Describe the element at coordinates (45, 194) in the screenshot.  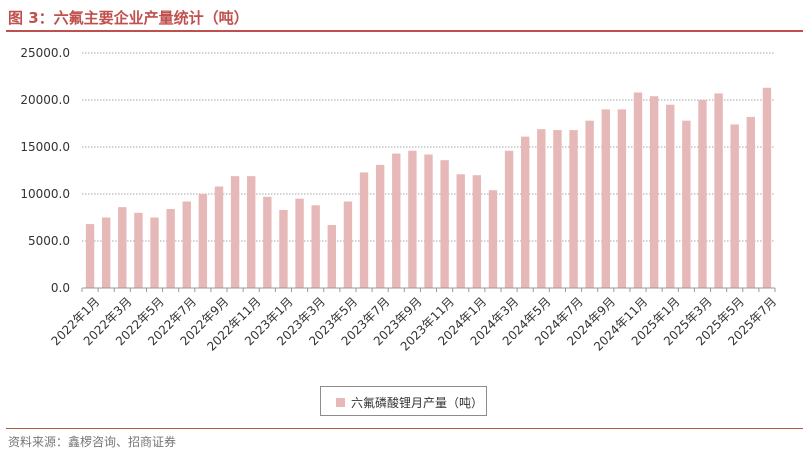
I see `y-tick-label: 10000.0` at that location.